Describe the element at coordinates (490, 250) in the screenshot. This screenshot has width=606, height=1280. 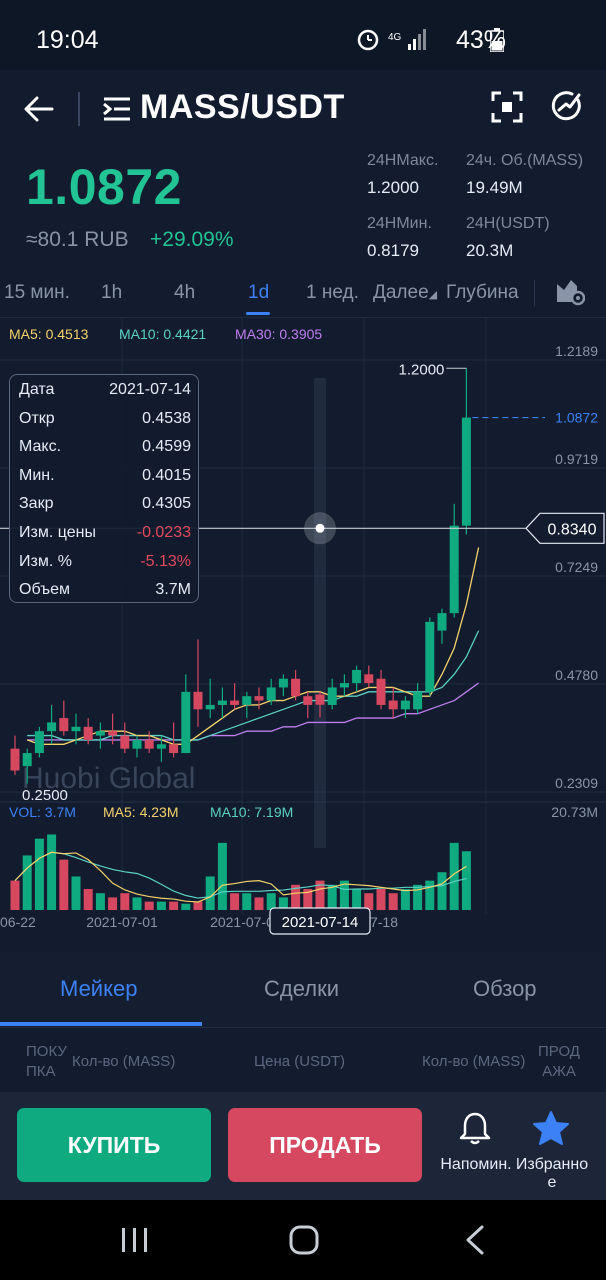
I see `stat-value: 20.3M` at that location.